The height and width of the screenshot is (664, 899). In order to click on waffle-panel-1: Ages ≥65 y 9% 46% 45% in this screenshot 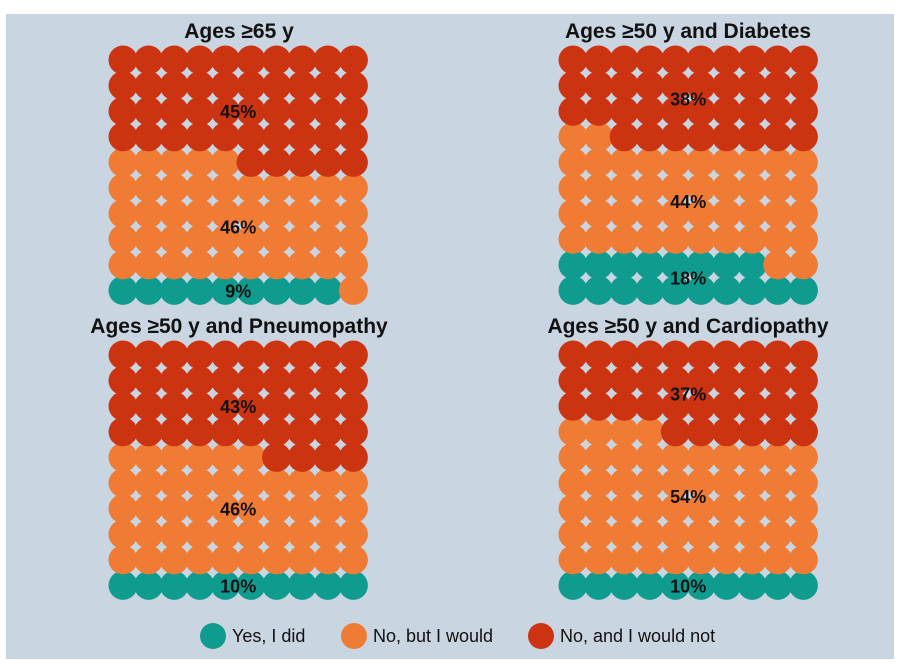, I will do `click(238, 162)`.